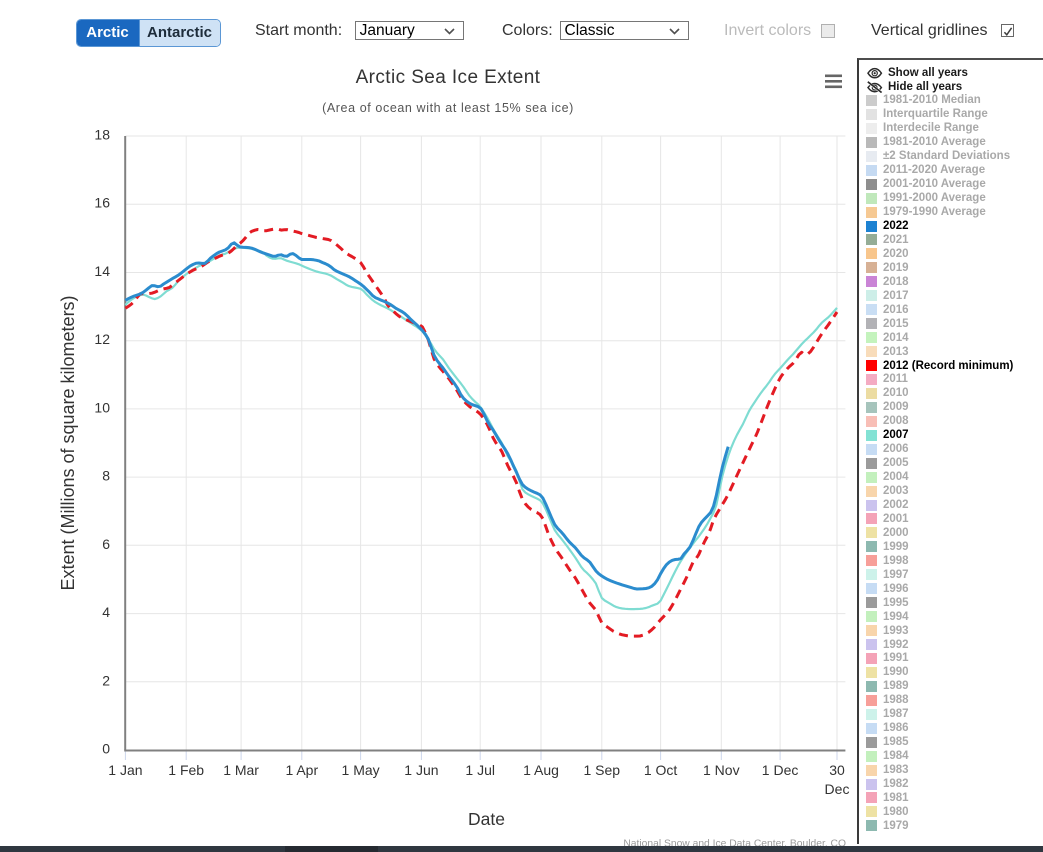 This screenshot has width=1043, height=852. I want to click on svg-text: 10, so click(102, 407).